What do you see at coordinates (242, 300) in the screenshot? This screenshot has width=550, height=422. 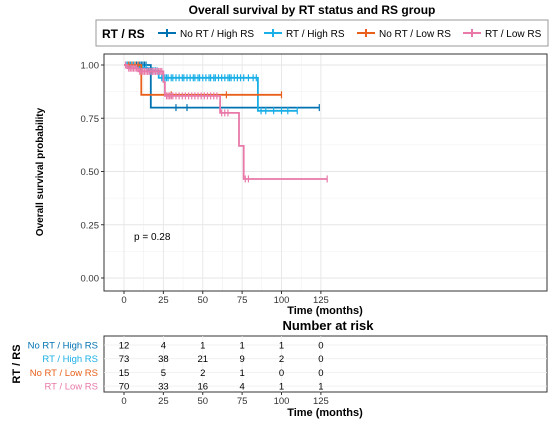 I see `x-tick-label: 75` at bounding box center [242, 300].